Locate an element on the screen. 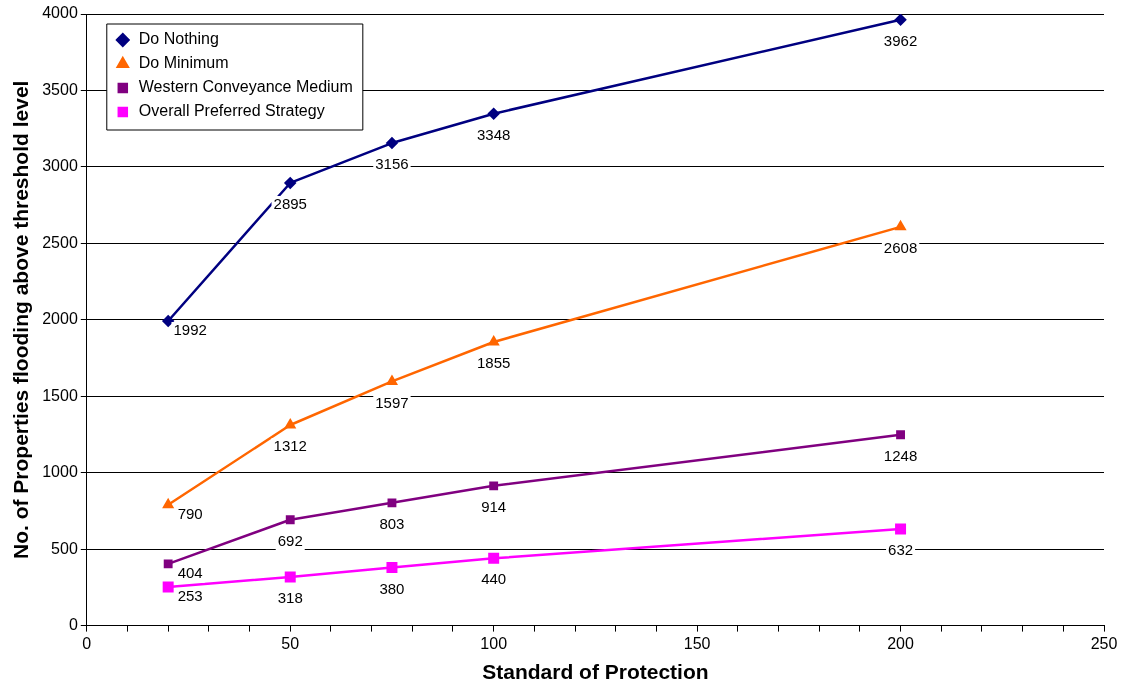 The width and height of the screenshot is (1122, 692). data-label: 380 is located at coordinates (392, 588).